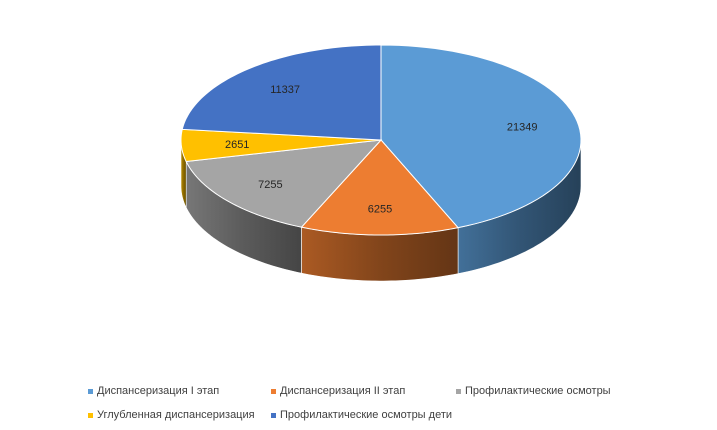 The width and height of the screenshot is (717, 430). I want to click on data-label-4: 11337, so click(285, 90).